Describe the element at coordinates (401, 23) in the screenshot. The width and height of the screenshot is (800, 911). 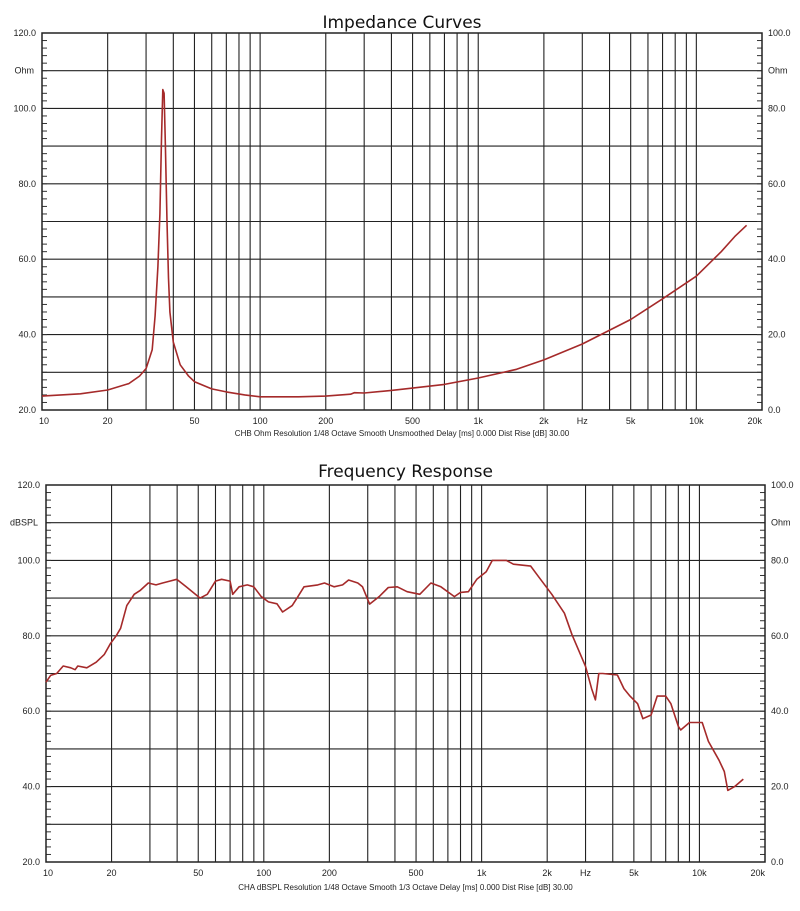
I see `chart-title: Impedance Curves` at that location.